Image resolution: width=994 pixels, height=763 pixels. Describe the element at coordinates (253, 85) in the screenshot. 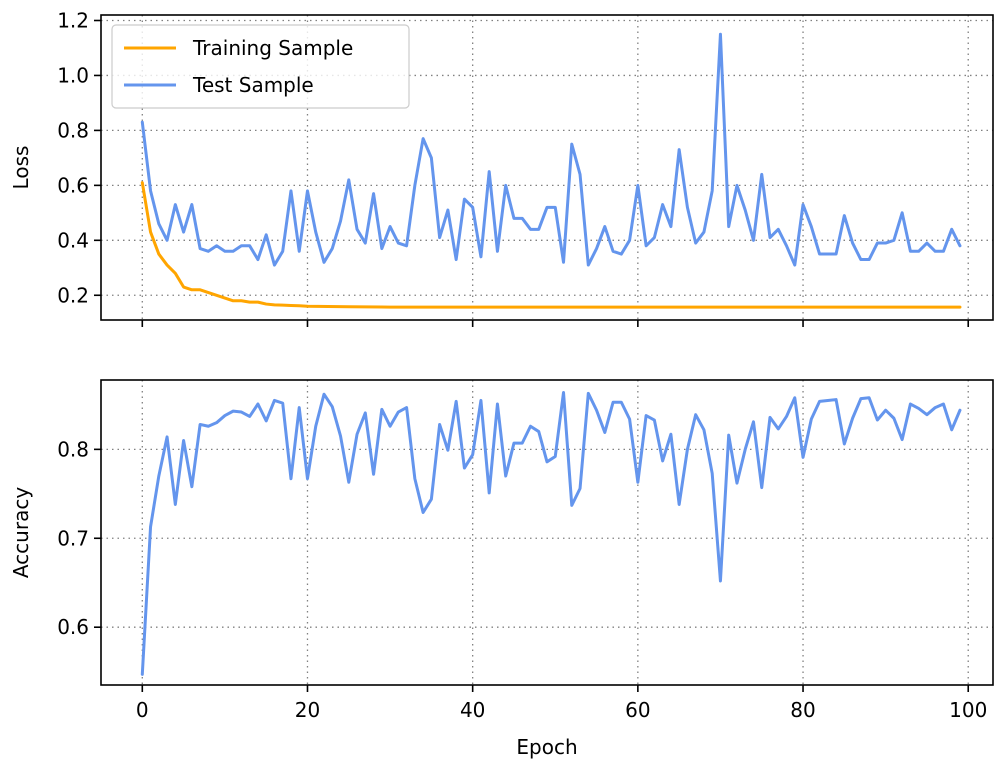

I see `test-sample-legend-label: Test Sample` at that location.